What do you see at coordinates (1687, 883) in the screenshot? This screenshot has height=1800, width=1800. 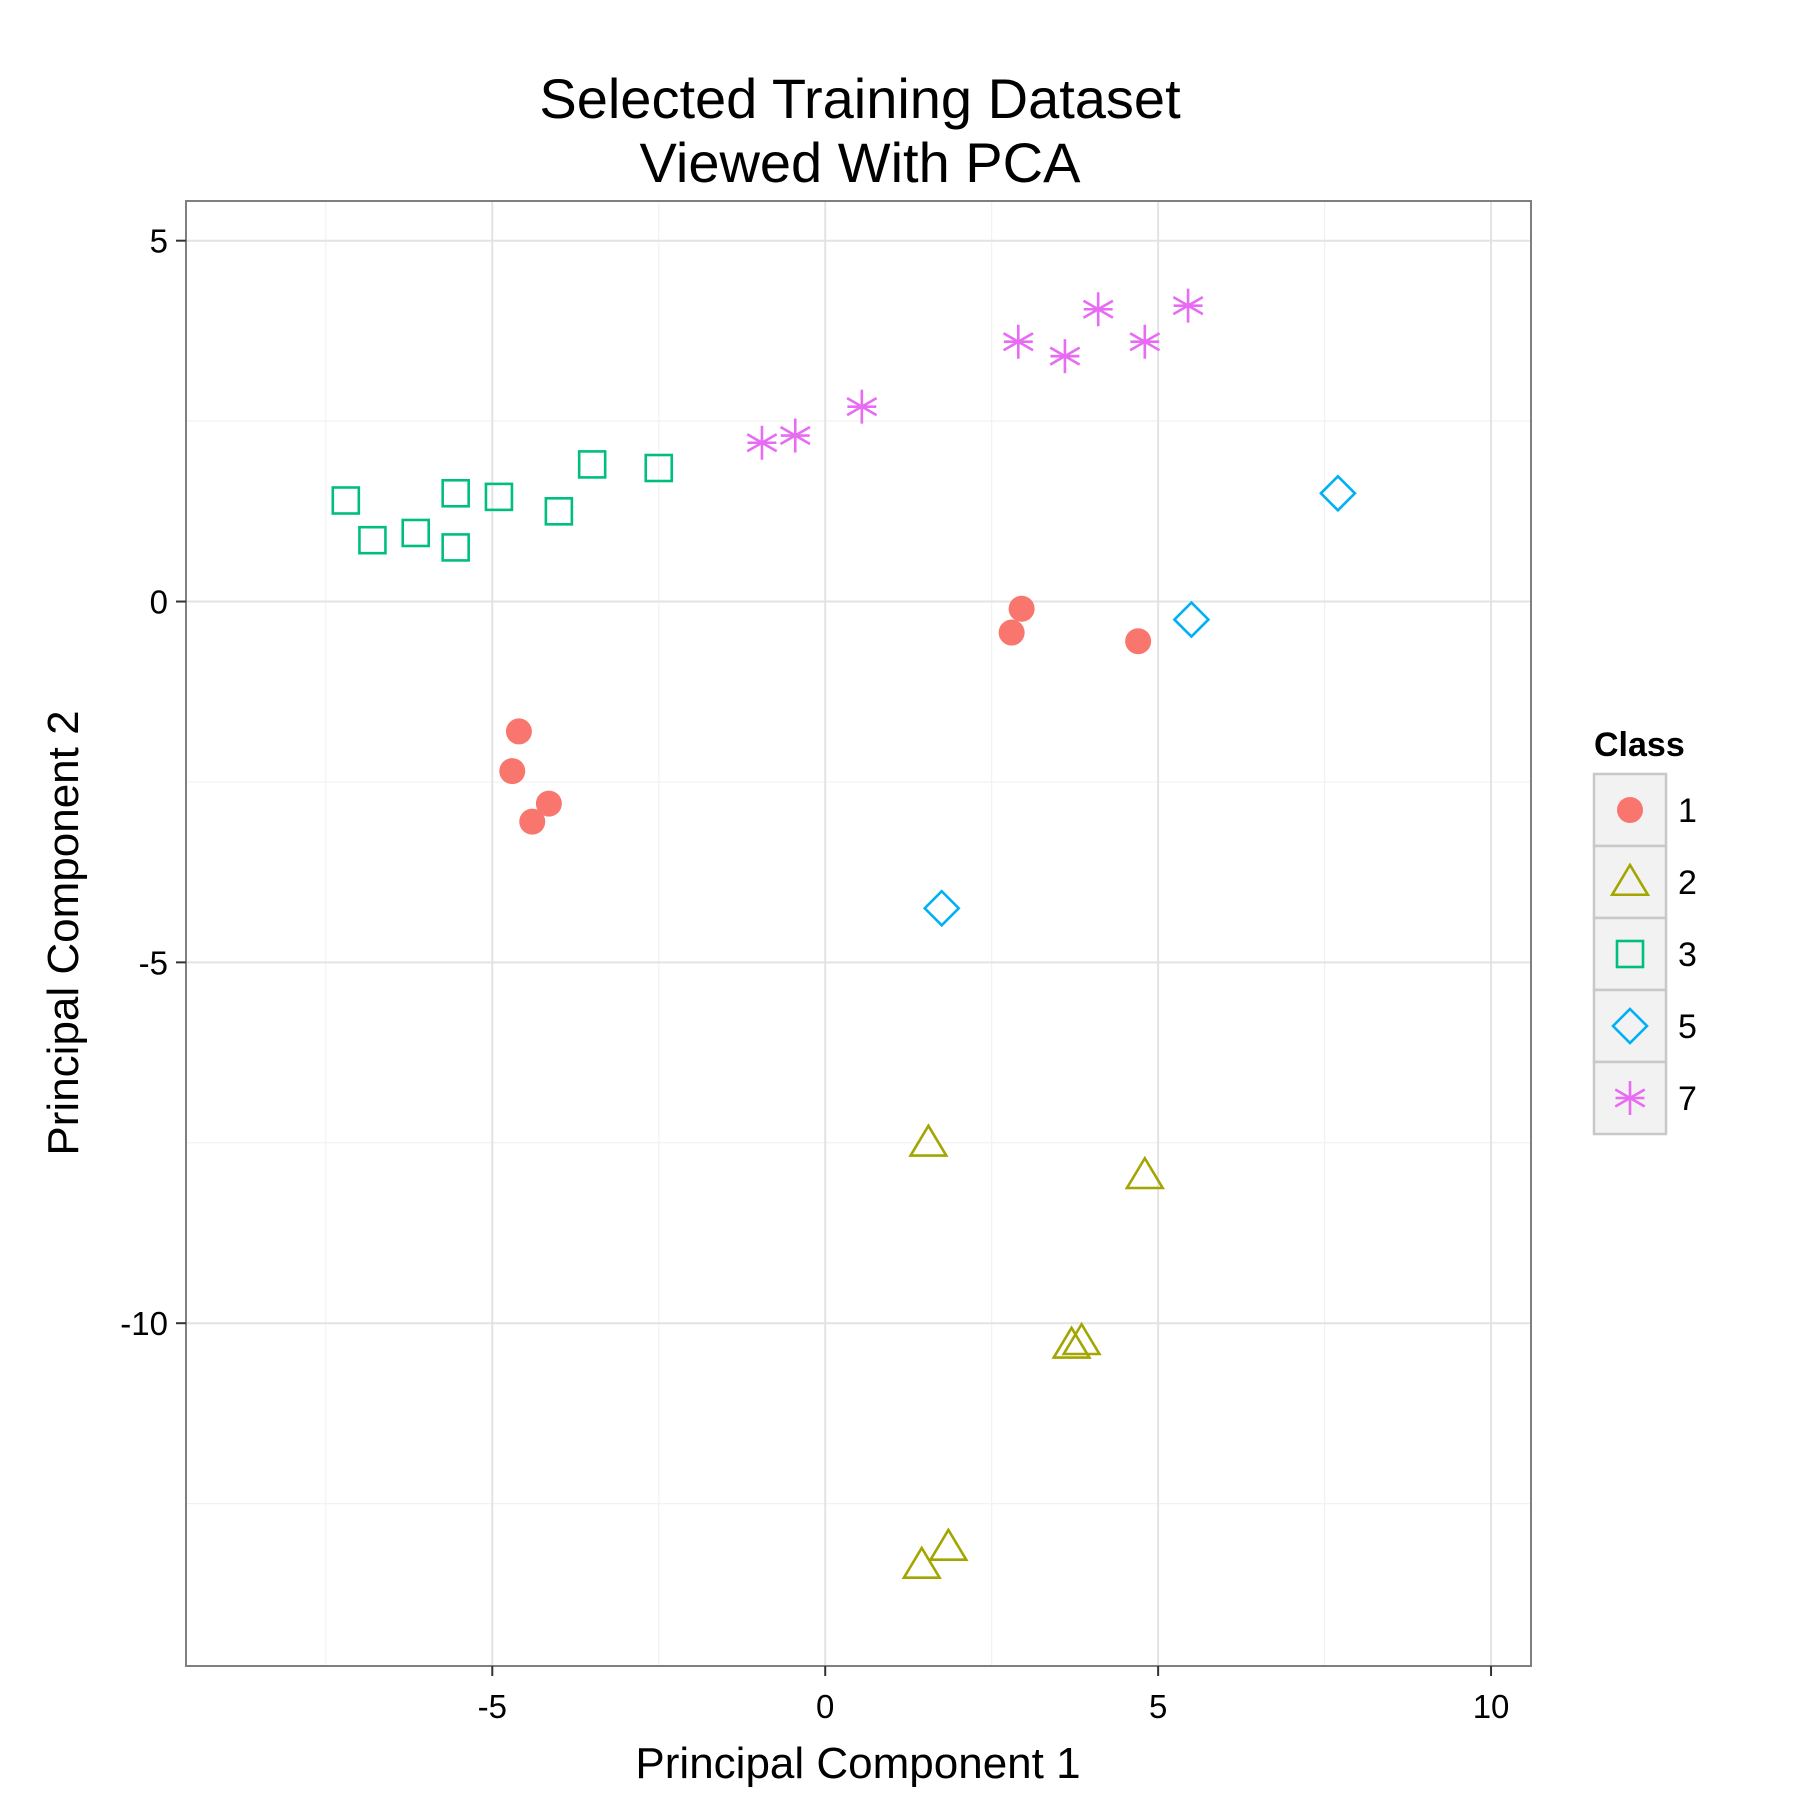 I see `legend-label: 2` at bounding box center [1687, 883].